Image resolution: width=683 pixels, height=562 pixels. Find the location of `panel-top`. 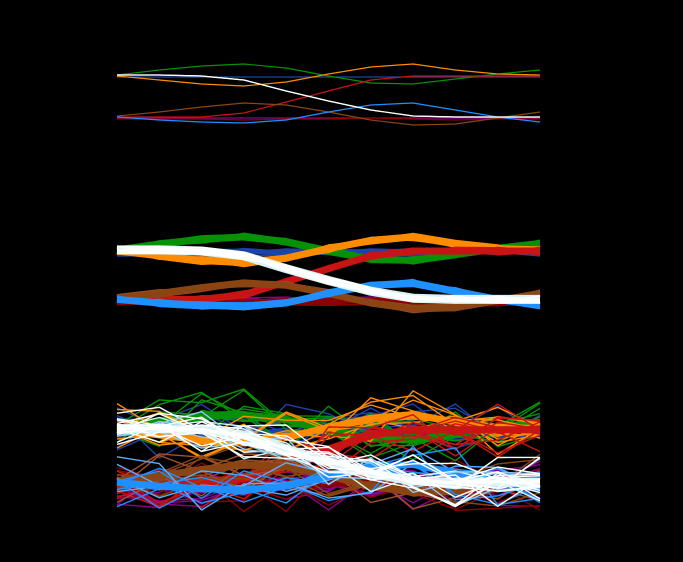

panel-top is located at coordinates (328, 94).